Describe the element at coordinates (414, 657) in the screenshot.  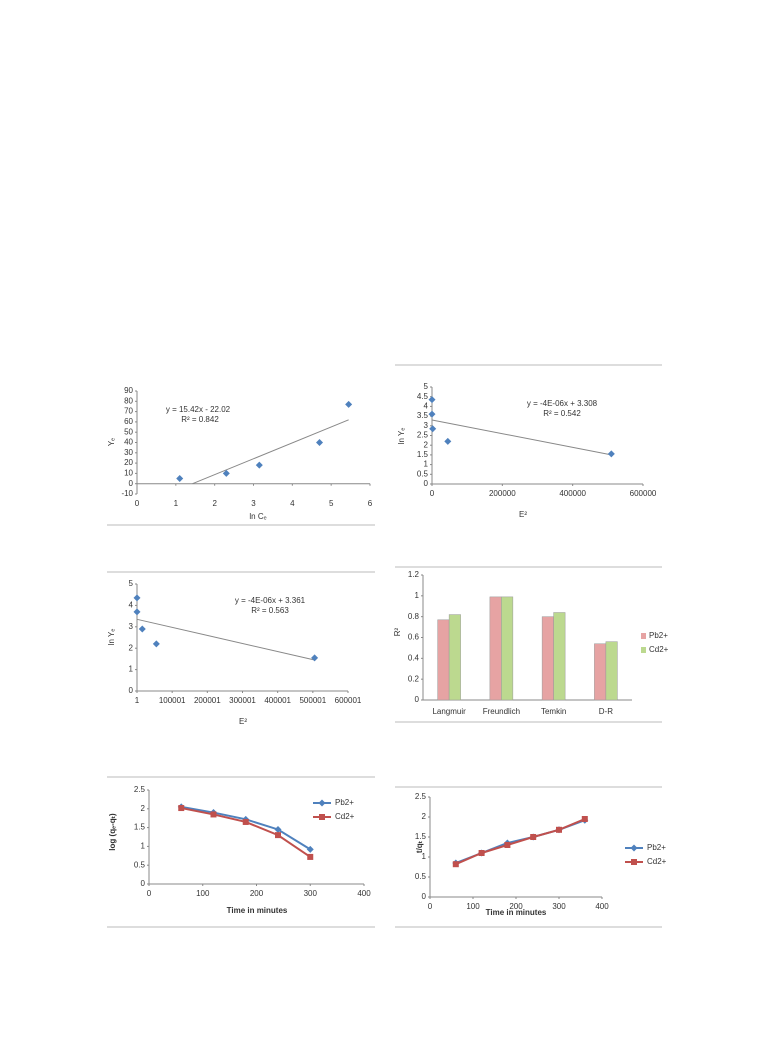
I see `y-tick-label: 0.4` at that location.